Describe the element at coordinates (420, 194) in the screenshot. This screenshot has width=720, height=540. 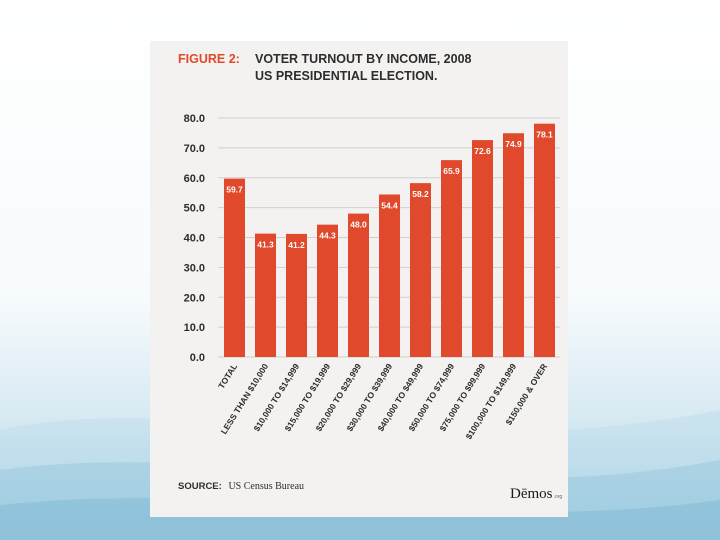
I see `bar-value-label: 58.2` at that location.